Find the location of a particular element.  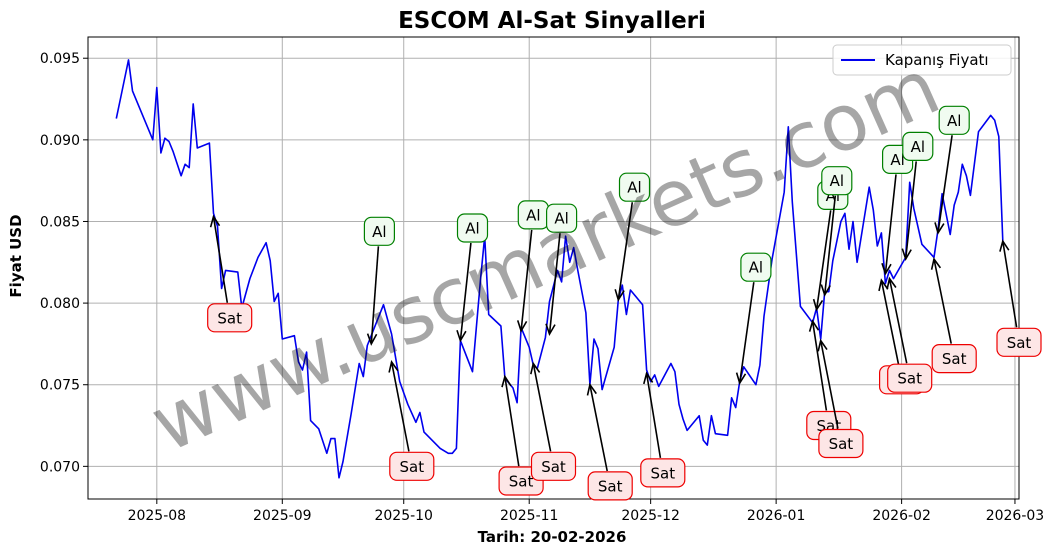

x-tick-label: 2025-12 is located at coordinates (650, 516).